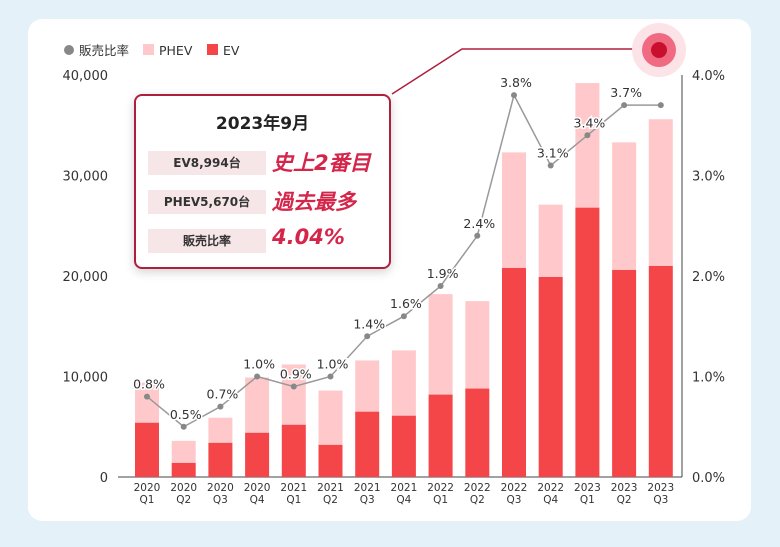 This screenshot has height=547, width=780. I want to click on y-left-tick-label: 20,000, so click(86, 277).